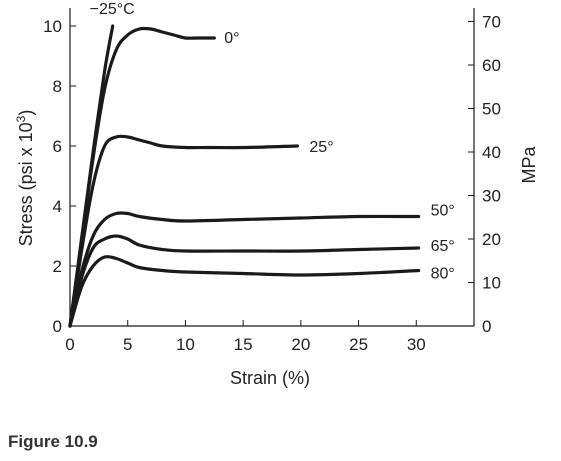 The image size is (561, 461). What do you see at coordinates (491, 65) in the screenshot?
I see `y2-tick-label: 60` at bounding box center [491, 65].